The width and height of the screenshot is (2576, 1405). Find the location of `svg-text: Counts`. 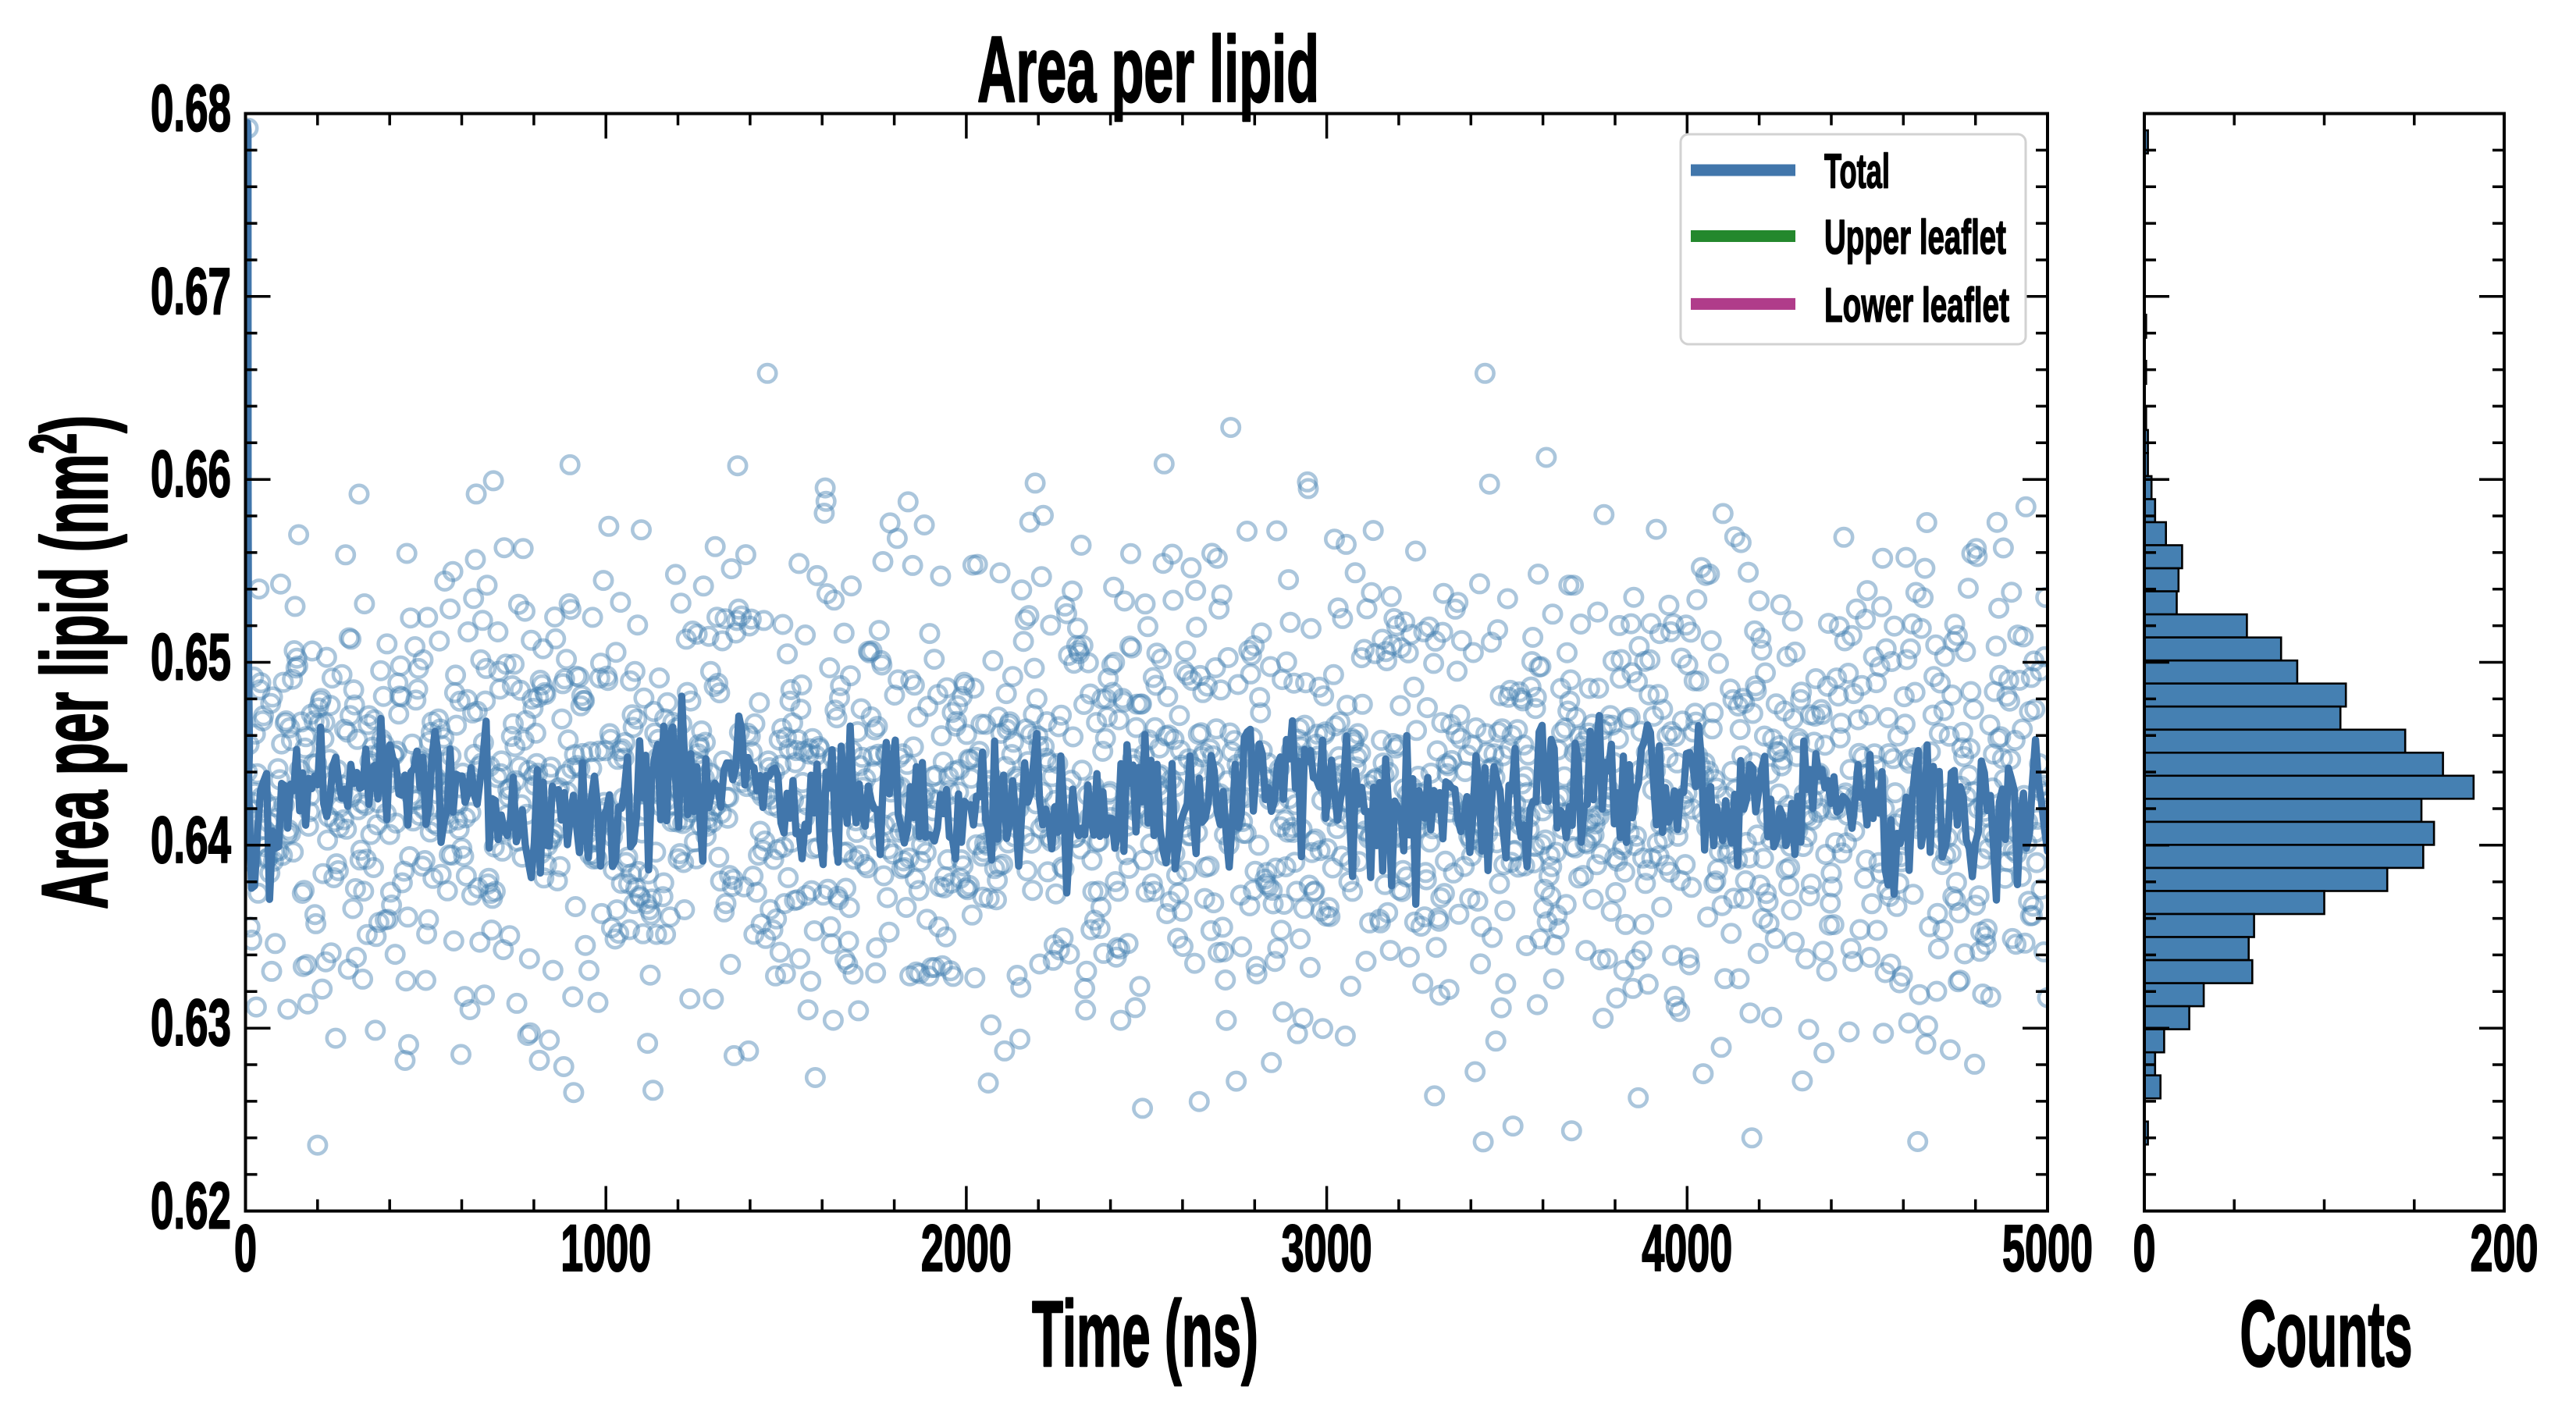

svg-text: Counts is located at coordinates (2326, 1334).